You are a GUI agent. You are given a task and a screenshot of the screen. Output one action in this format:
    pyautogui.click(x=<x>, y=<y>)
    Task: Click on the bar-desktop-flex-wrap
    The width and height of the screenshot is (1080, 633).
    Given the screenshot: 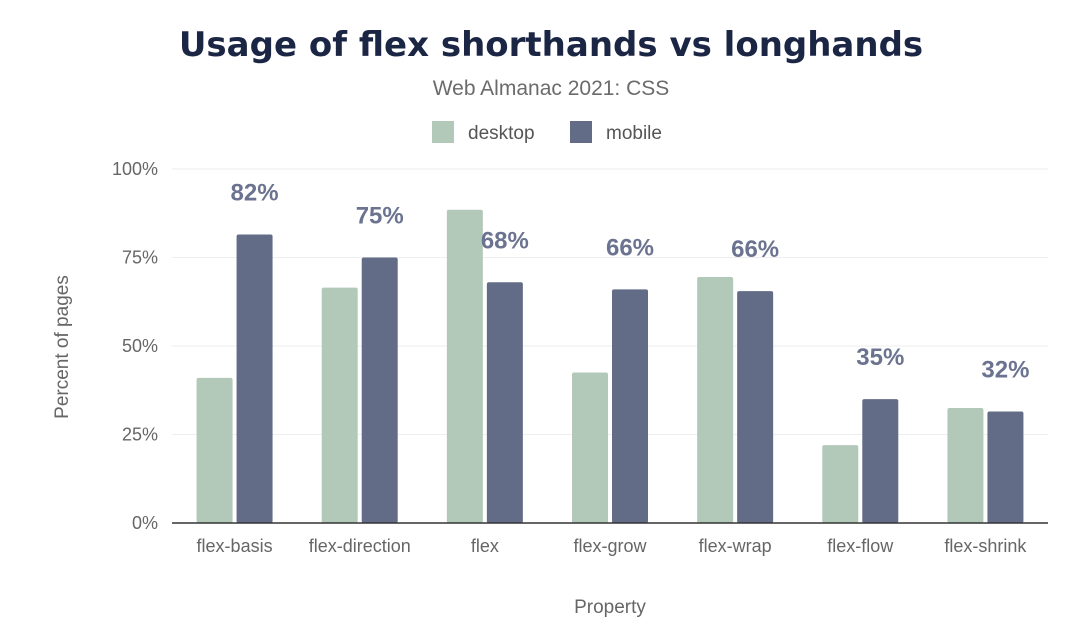 What is the action you would take?
    pyautogui.click(x=715, y=399)
    